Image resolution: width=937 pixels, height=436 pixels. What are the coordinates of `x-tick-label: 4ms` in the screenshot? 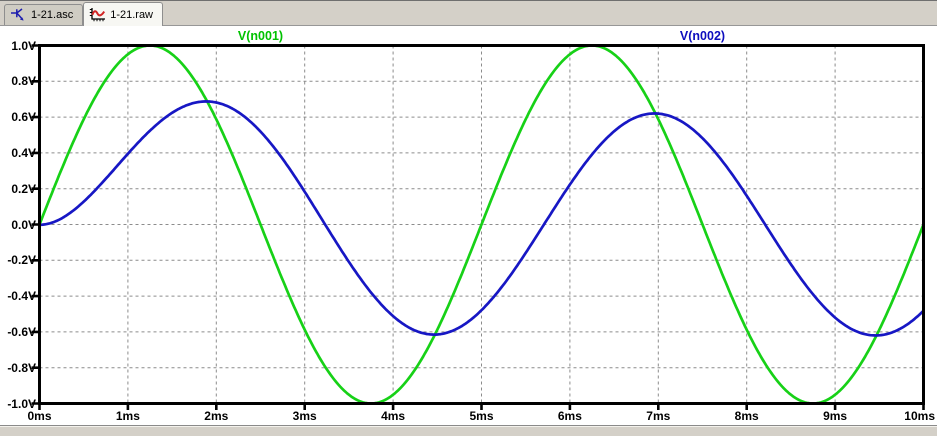 It's located at (393, 416).